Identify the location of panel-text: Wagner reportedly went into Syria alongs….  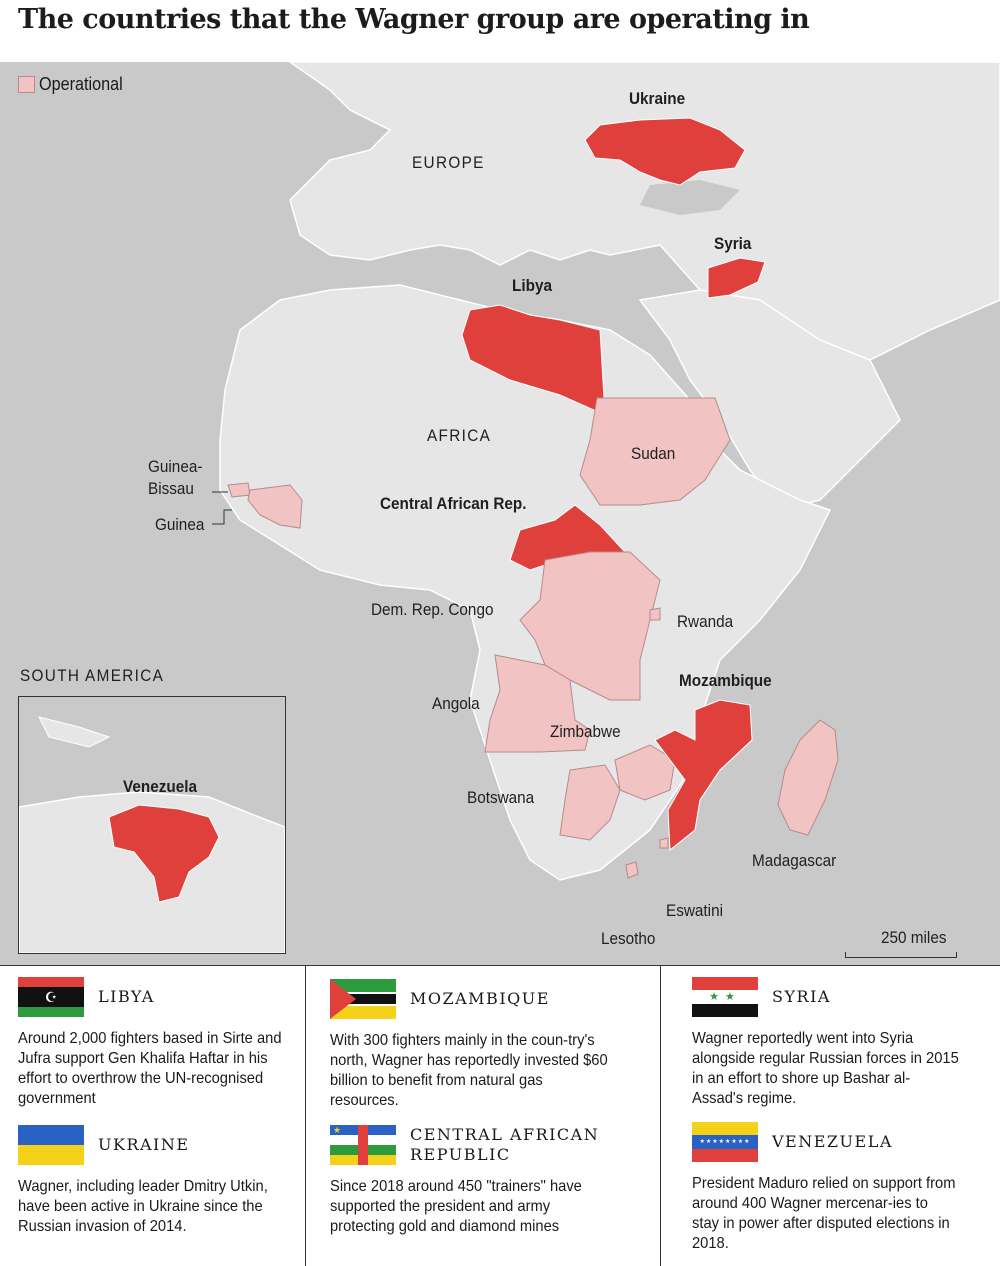
(825, 1068).